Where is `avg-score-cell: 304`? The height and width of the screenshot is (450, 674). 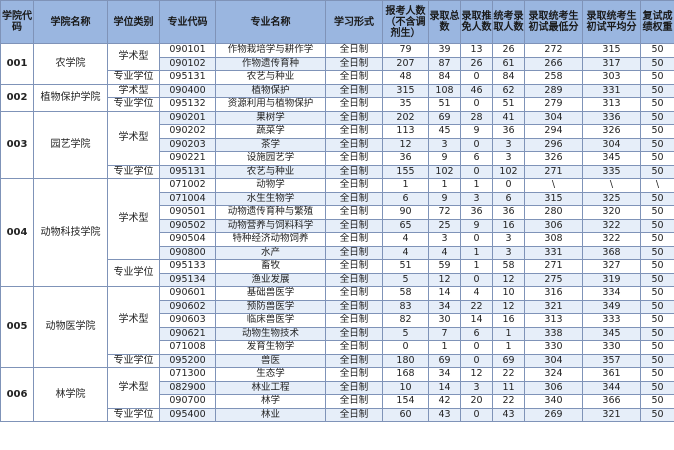 avg-score-cell: 304 is located at coordinates (611, 144).